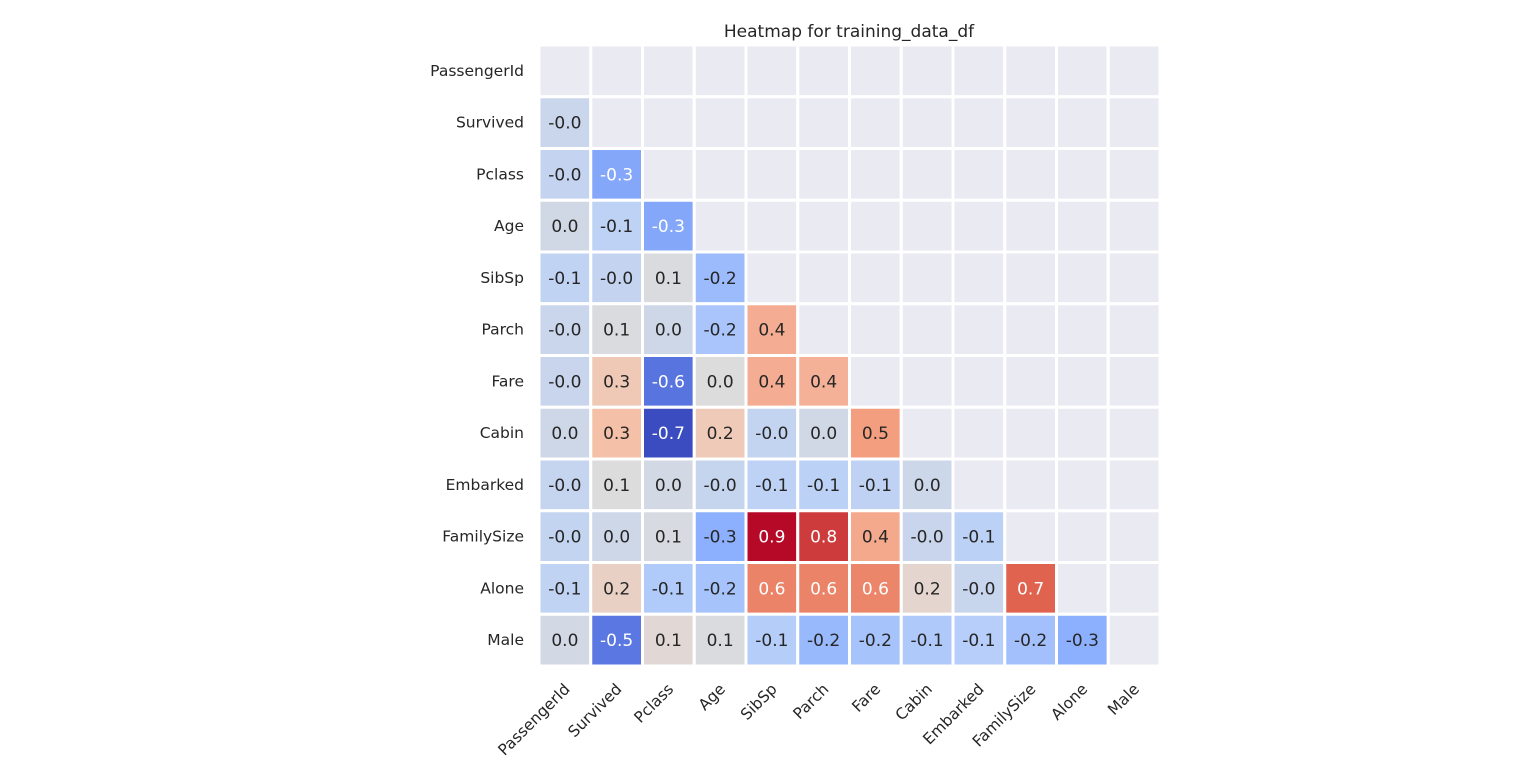 This screenshot has width=1536, height=762. Describe the element at coordinates (771, 538) in the screenshot. I see `heatmap-cell-label: 0.9` at that location.